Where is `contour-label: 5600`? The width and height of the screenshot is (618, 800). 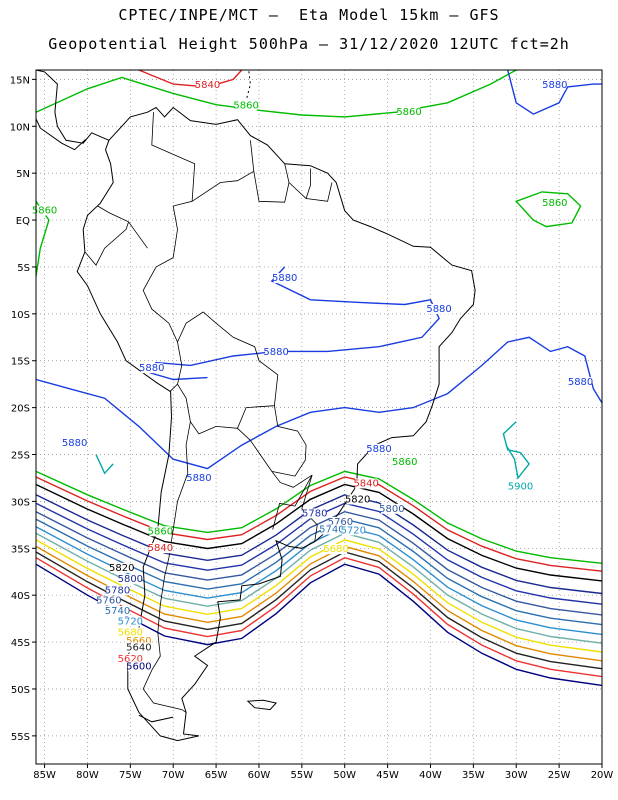
contour-label: 5600 is located at coordinates (138, 666).